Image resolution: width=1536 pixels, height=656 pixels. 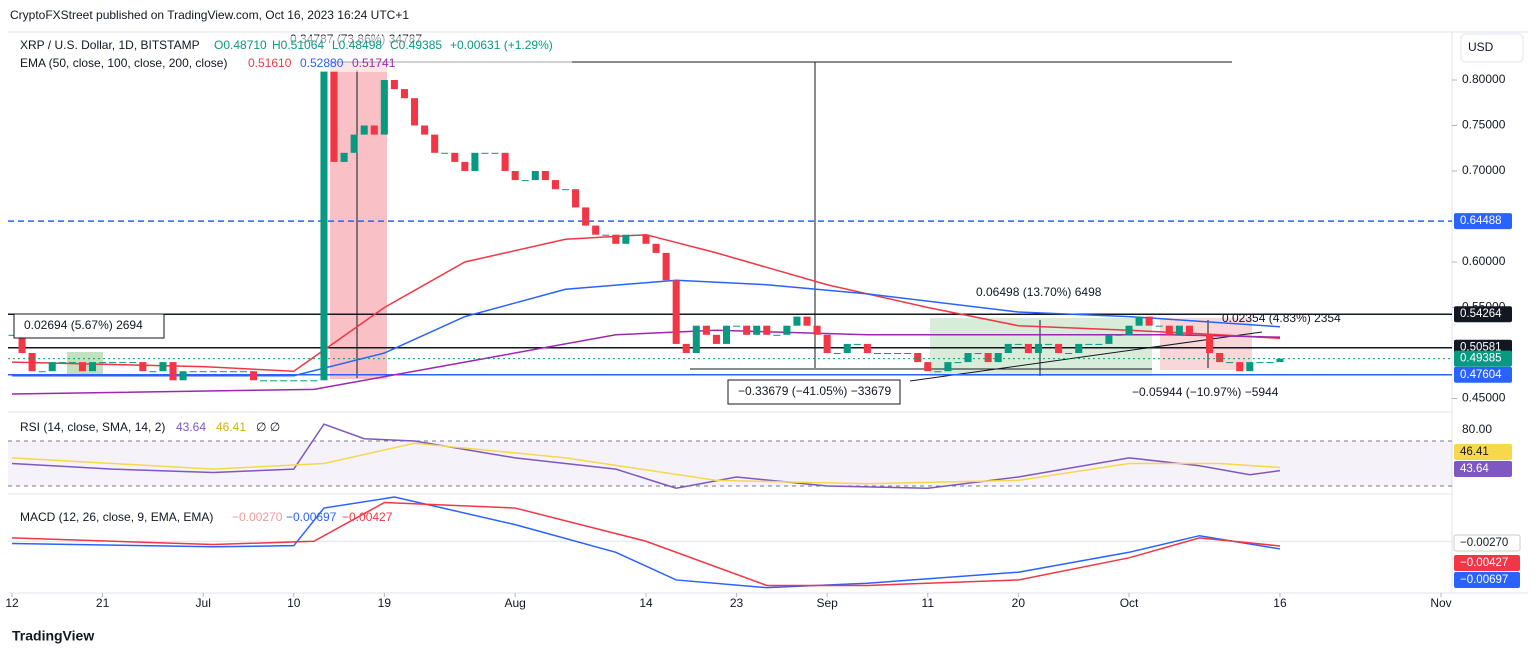 What do you see at coordinates (1484, 125) in the screenshot?
I see `y-tick-label: 0.75000` at bounding box center [1484, 125].